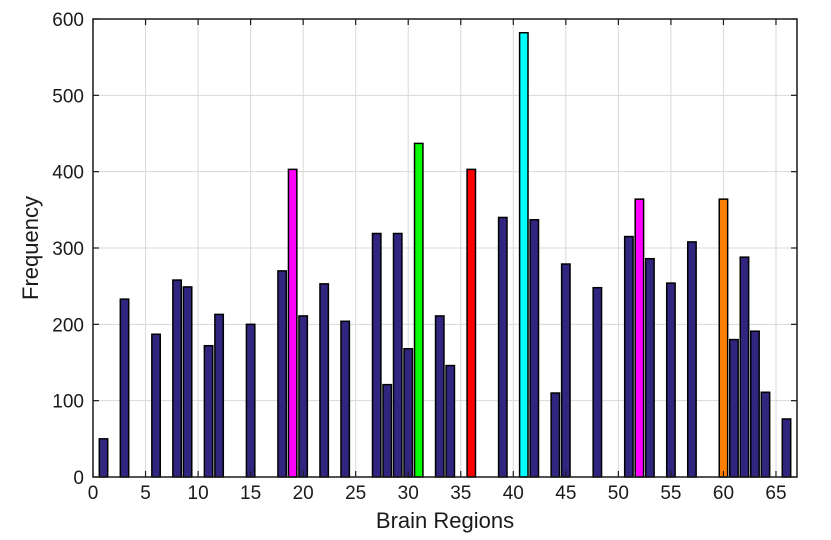 The width and height of the screenshot is (831, 540). I want to click on x-tick-label: 15, so click(250, 493).